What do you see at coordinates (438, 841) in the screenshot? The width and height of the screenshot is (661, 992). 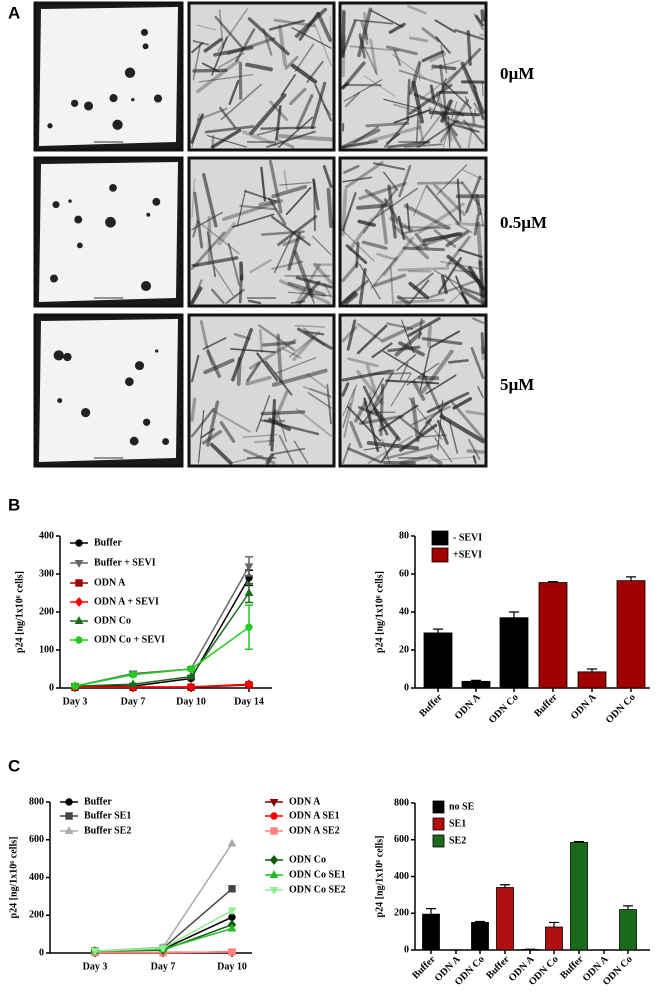 I see `legend-swatch` at bounding box center [438, 841].